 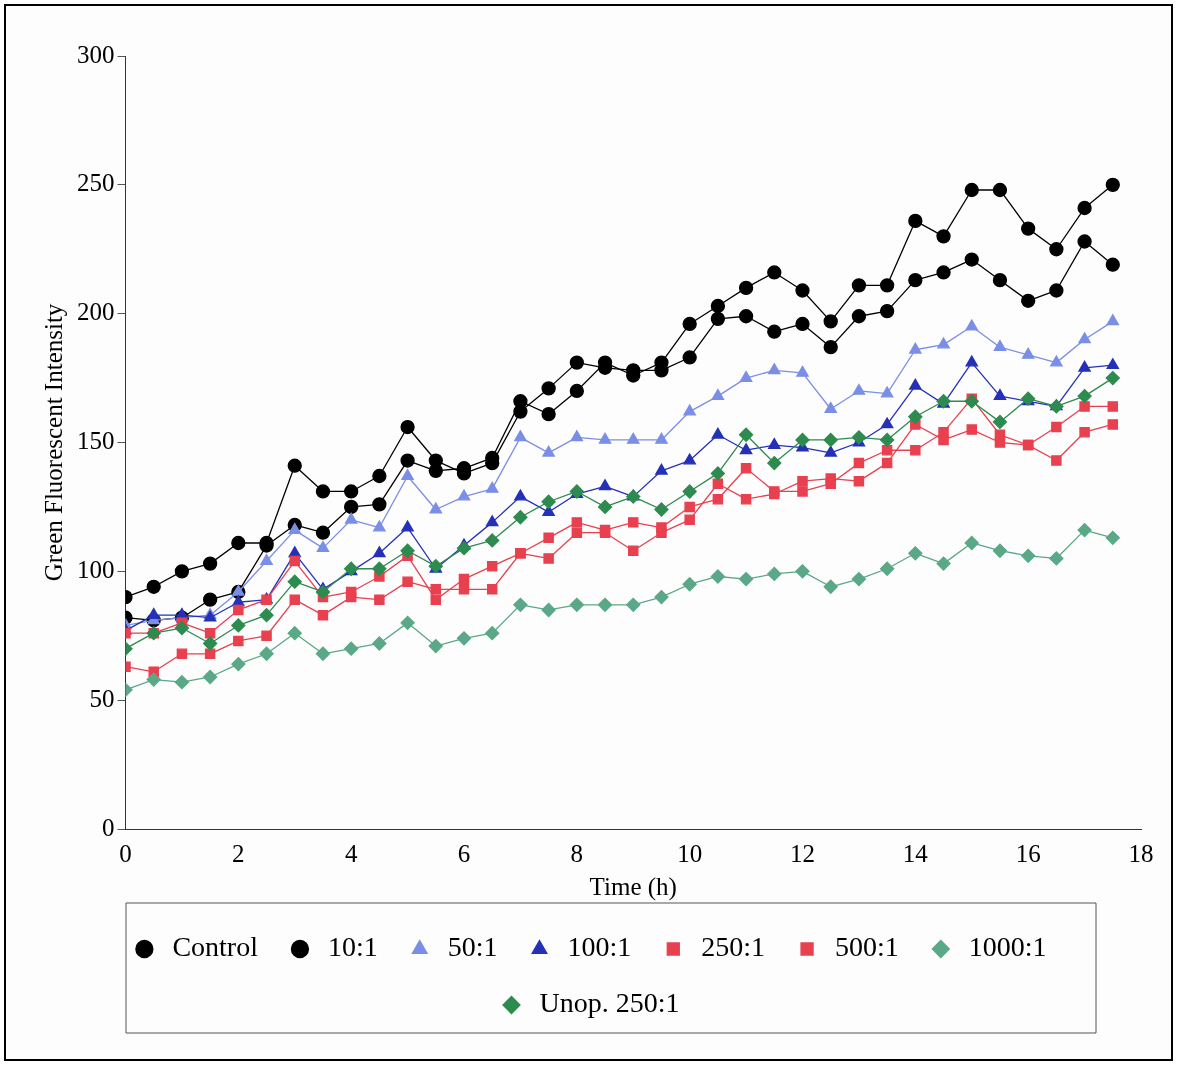 I want to click on legend-label: 50:1, so click(x=472, y=947).